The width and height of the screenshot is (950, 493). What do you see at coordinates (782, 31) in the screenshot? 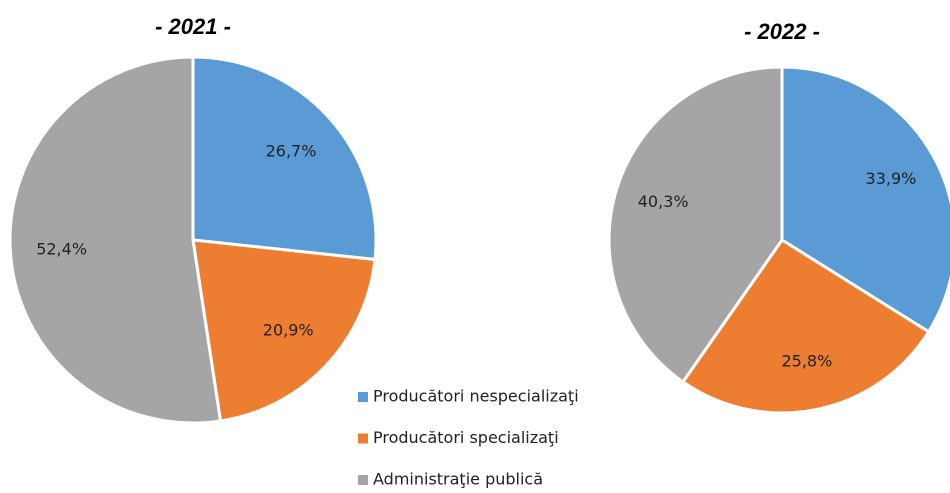
I see `chart-title: - 2022 -` at bounding box center [782, 31].